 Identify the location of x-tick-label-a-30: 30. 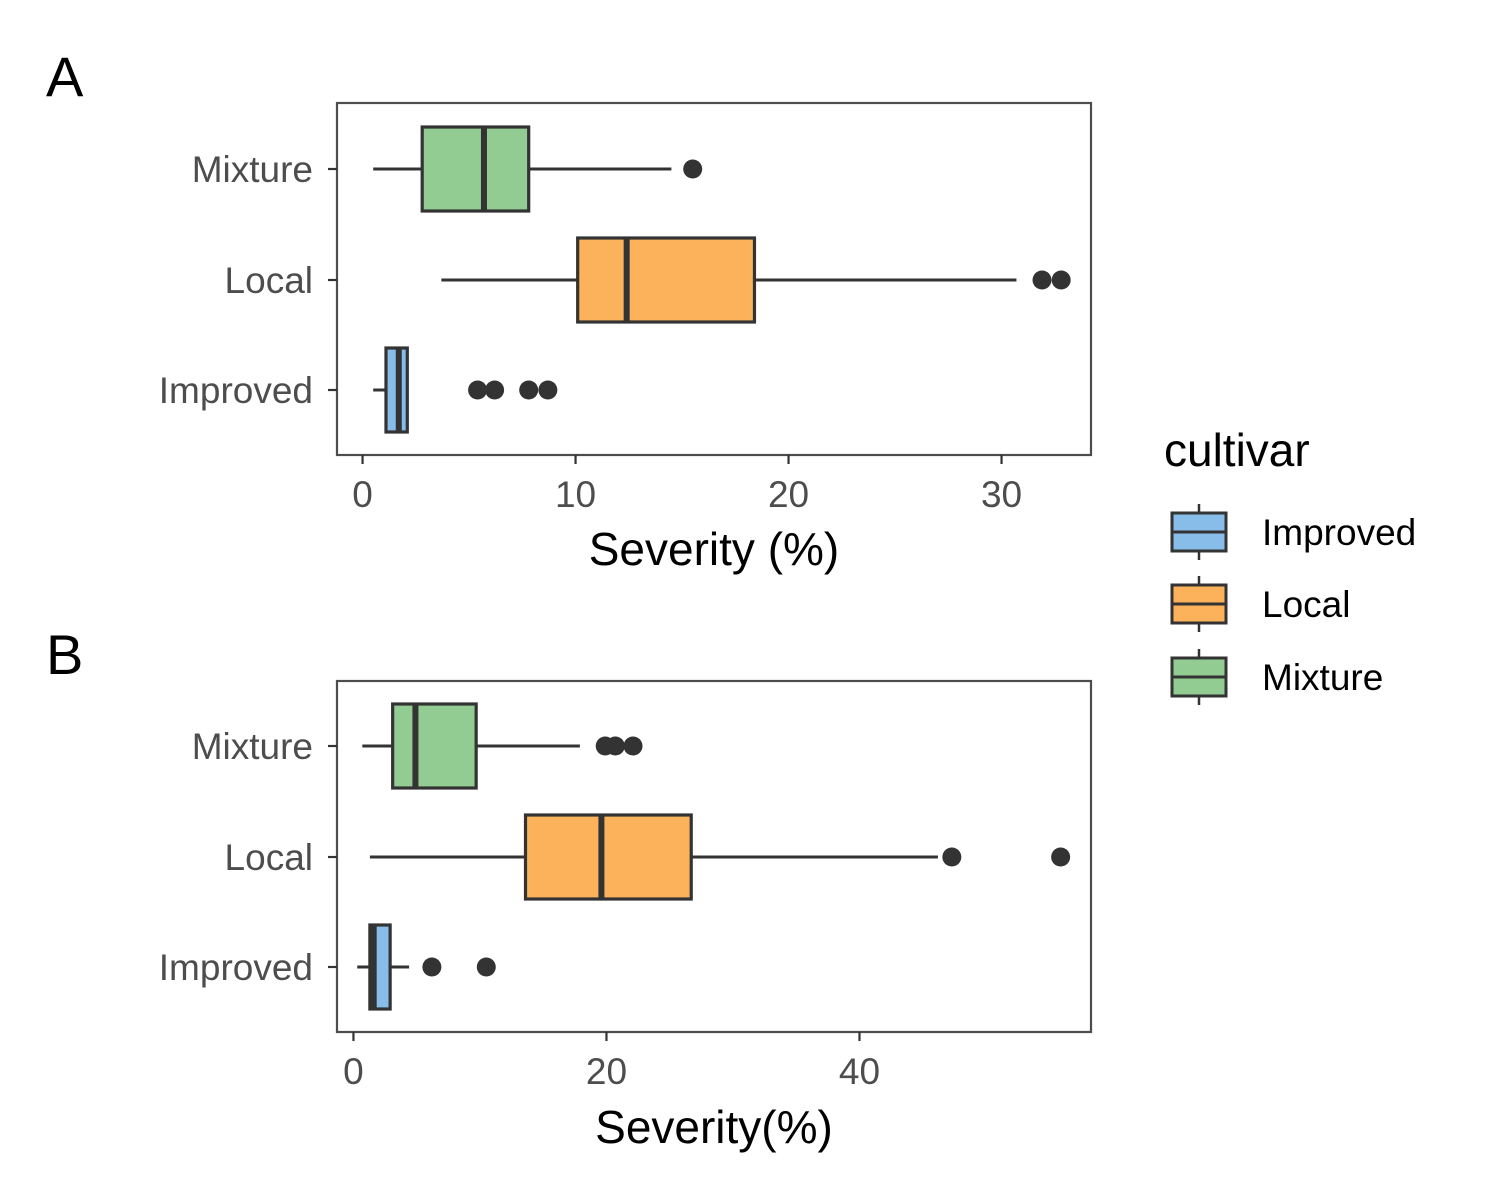
(1001, 494).